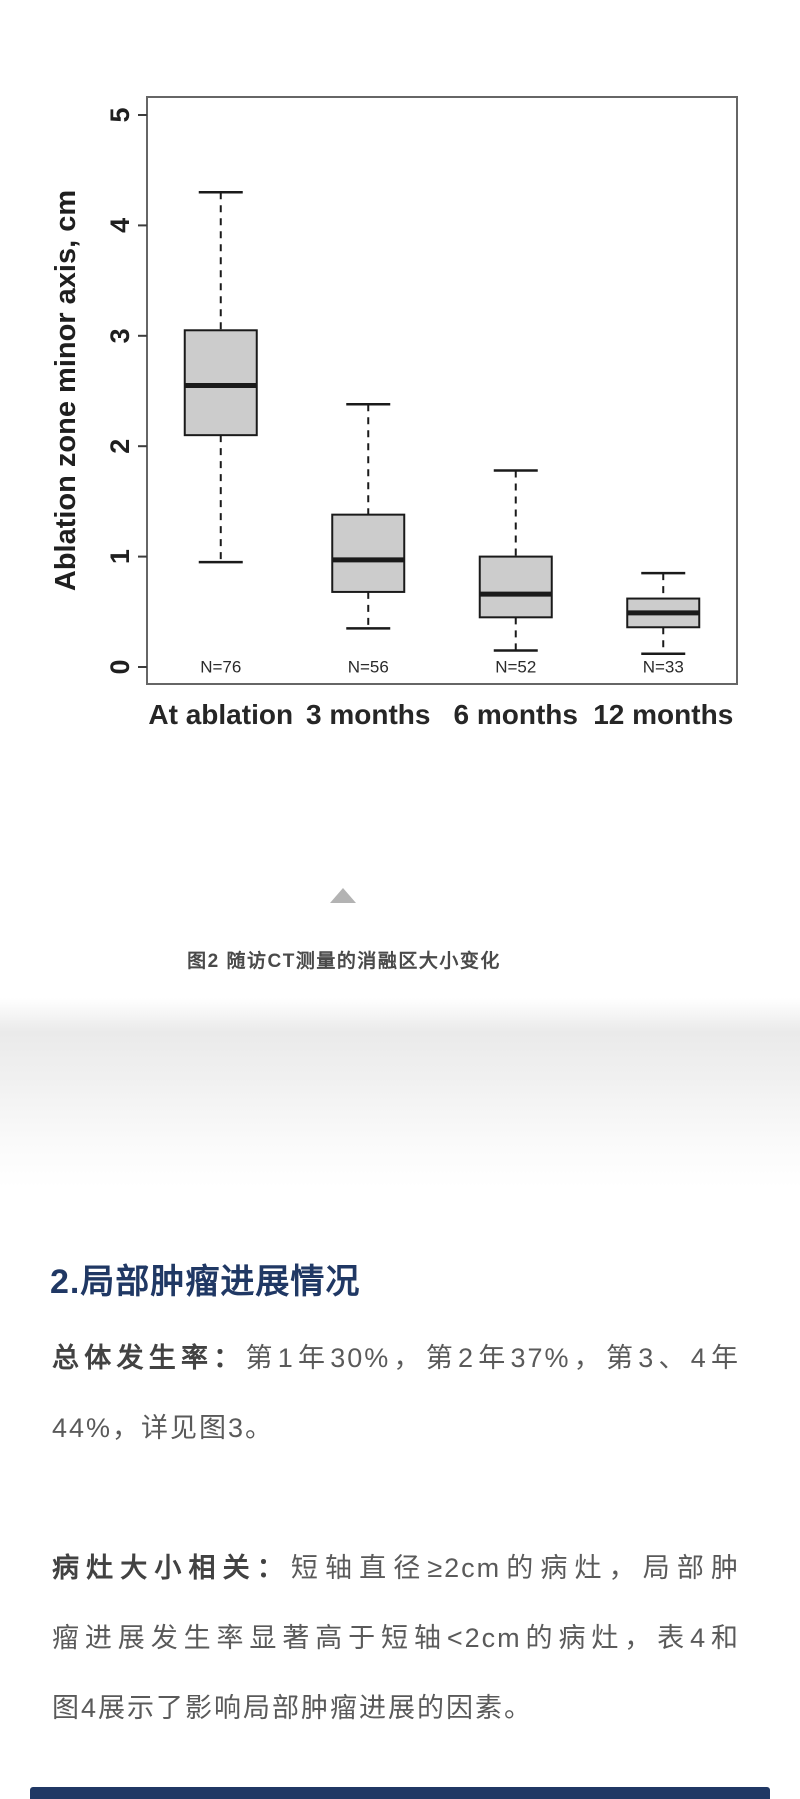 The image size is (800, 1799). Describe the element at coordinates (663, 667) in the screenshot. I see `n-label: N=33` at that location.